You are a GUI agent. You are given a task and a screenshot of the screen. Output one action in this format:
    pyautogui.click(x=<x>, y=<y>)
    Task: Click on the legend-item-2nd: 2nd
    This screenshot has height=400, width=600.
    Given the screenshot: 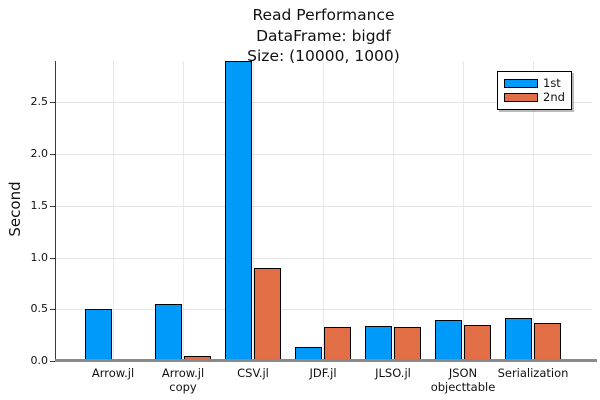 What is the action you would take?
    pyautogui.click(x=534, y=97)
    